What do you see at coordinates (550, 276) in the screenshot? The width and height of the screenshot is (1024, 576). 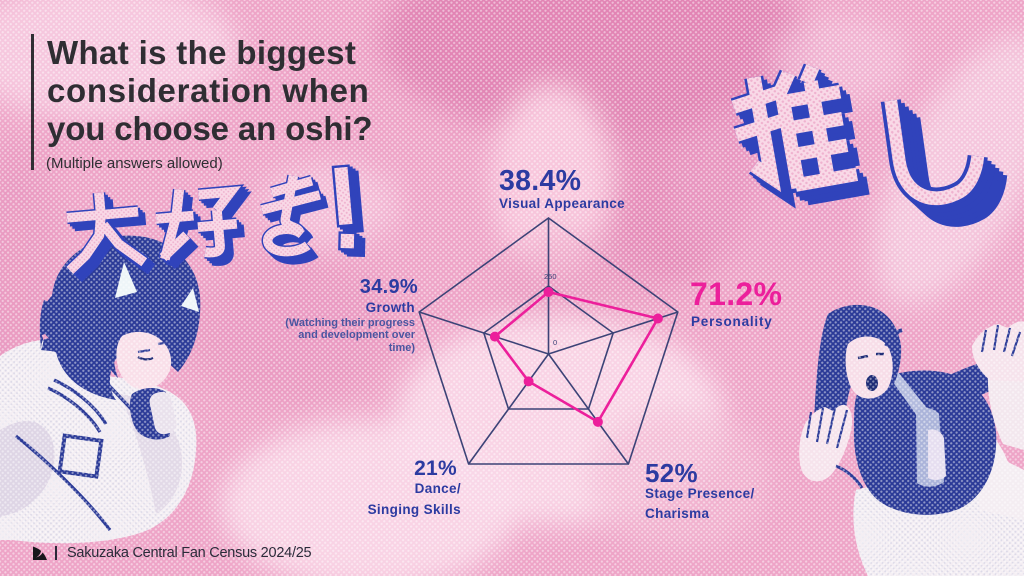 I see `svg-text: 250` at bounding box center [550, 276].